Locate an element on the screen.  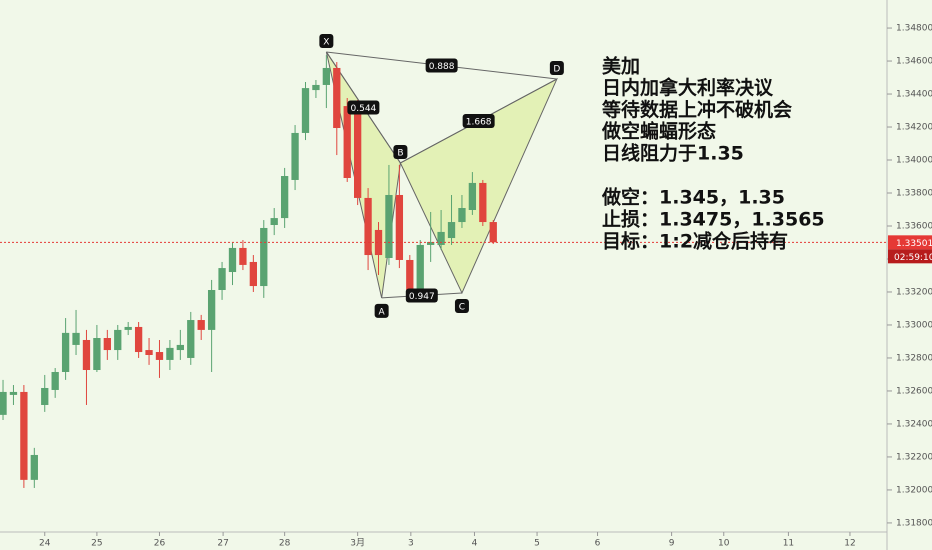
point-label: X is located at coordinates (326, 42).